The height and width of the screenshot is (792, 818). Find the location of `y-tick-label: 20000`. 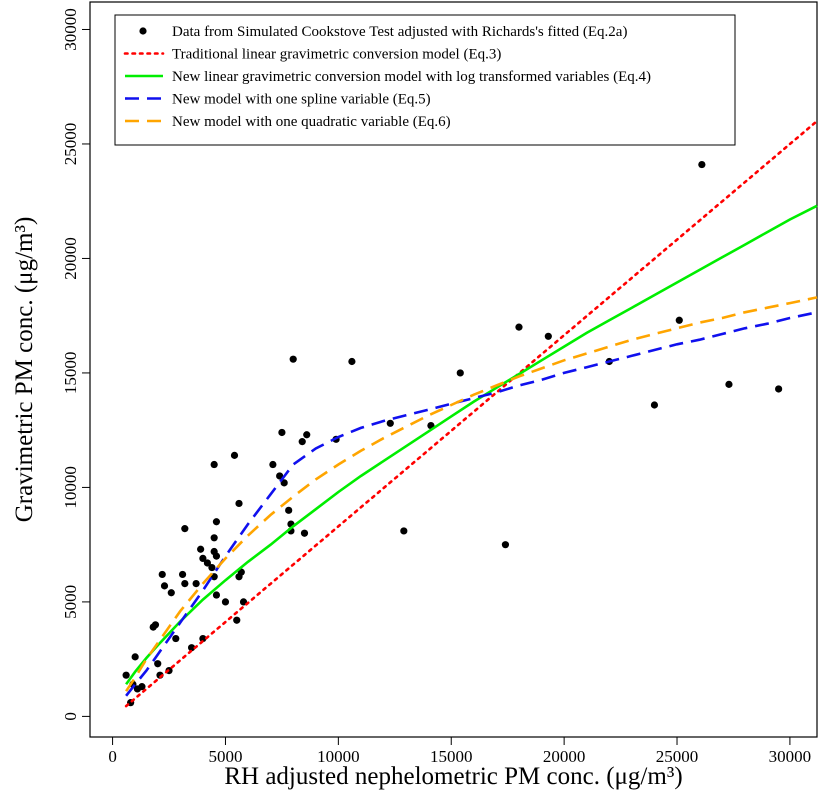

y-tick-label: 20000 is located at coordinates (70, 258).